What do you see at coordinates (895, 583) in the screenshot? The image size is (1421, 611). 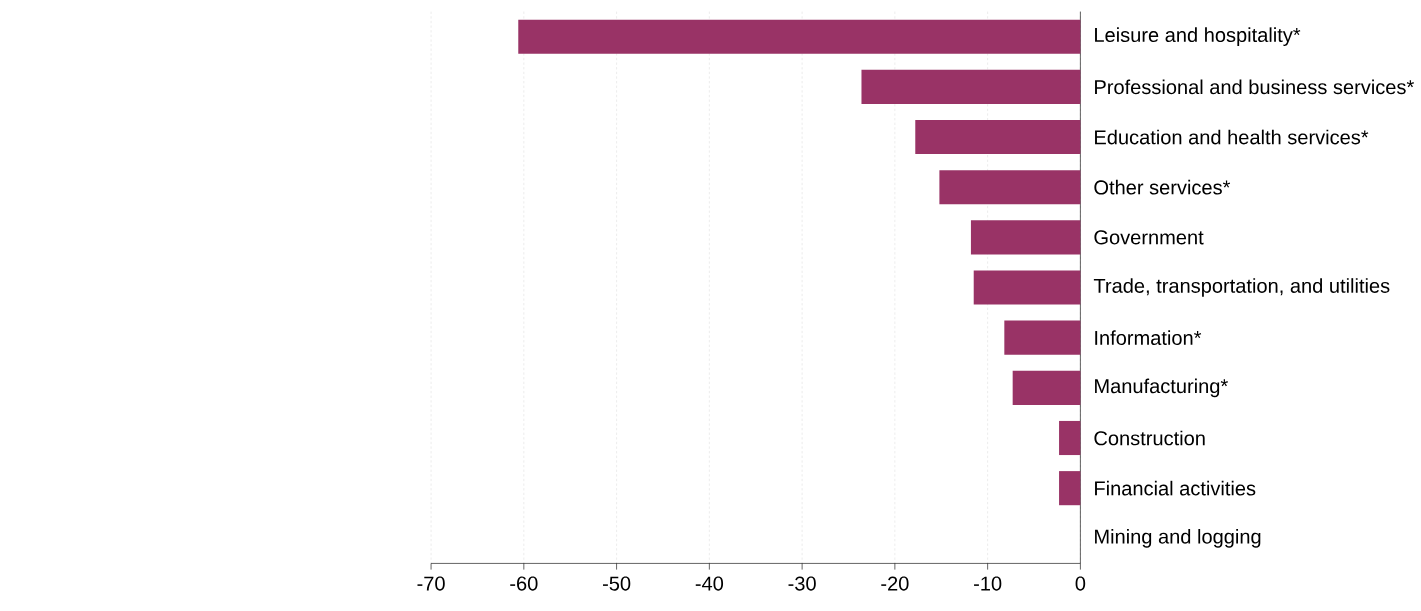 I see `x-tick-label: -20` at bounding box center [895, 583].